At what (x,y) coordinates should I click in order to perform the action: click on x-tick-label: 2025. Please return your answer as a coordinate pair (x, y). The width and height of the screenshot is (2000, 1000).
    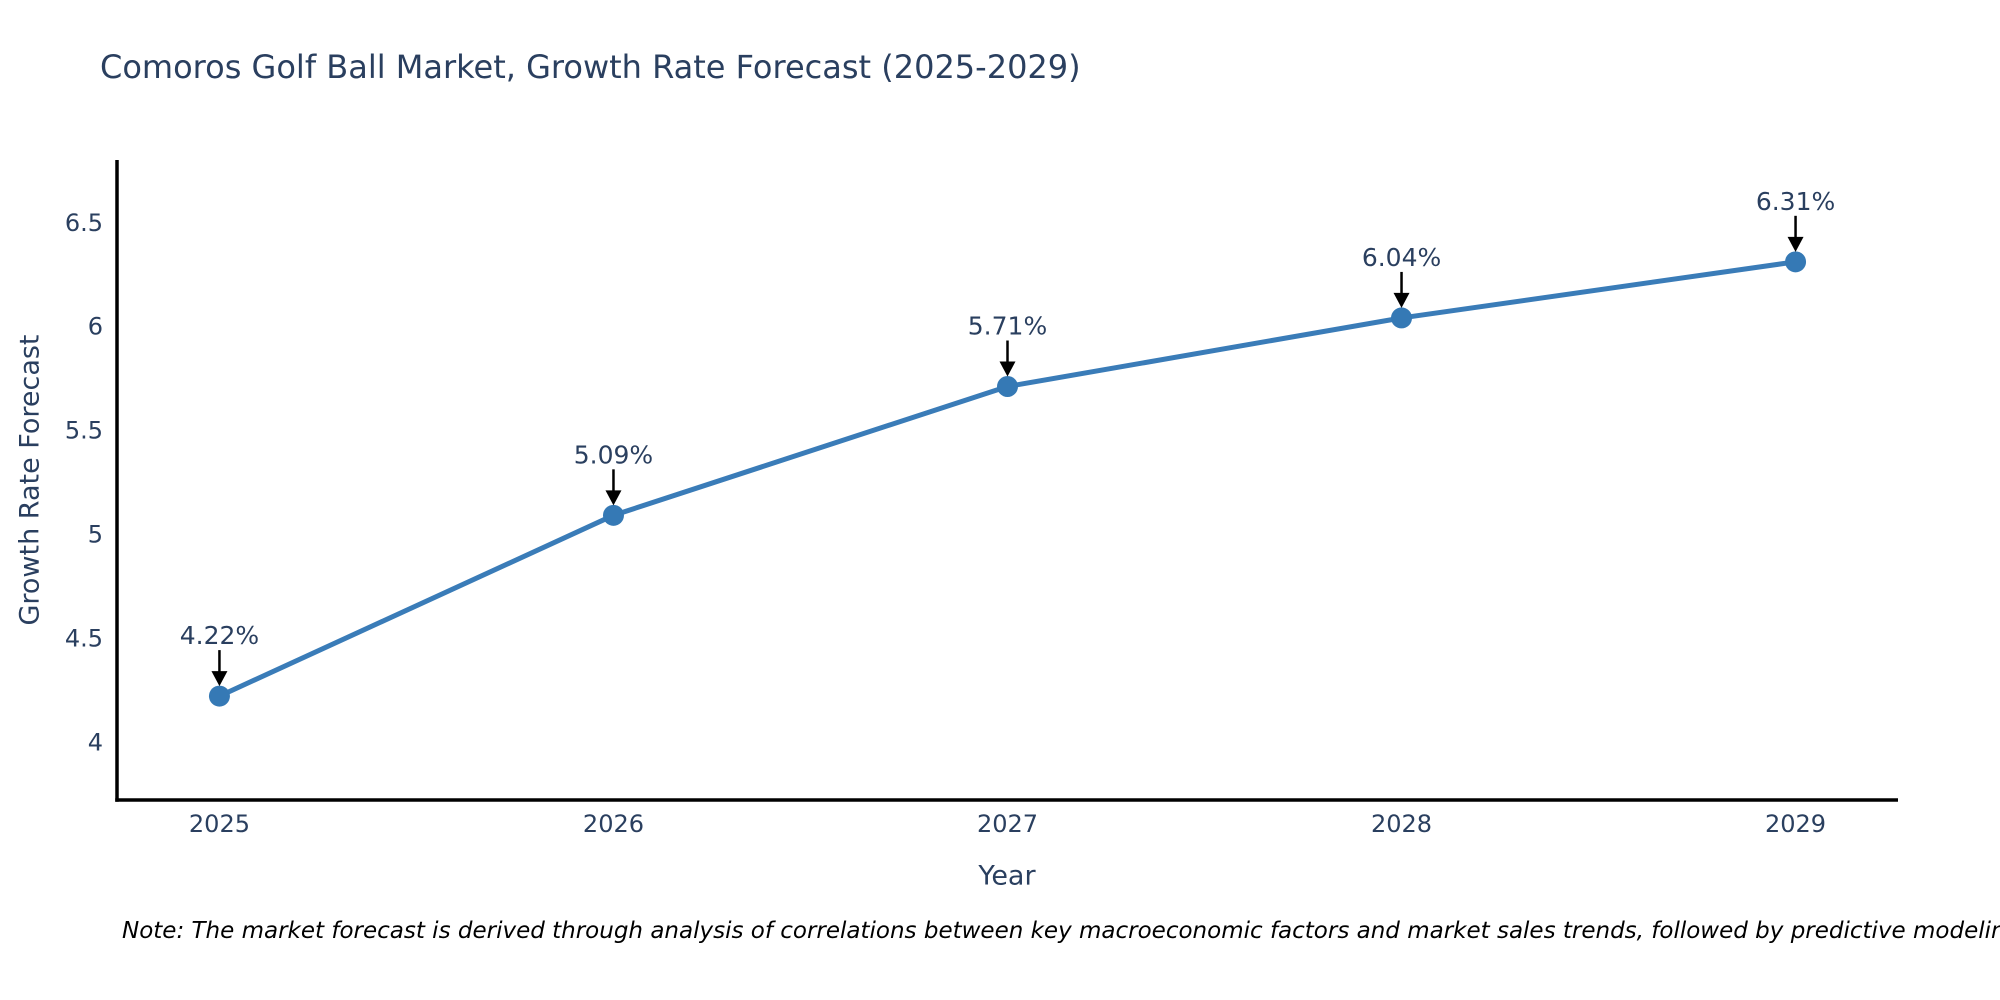
    Looking at the image, I should click on (219, 824).